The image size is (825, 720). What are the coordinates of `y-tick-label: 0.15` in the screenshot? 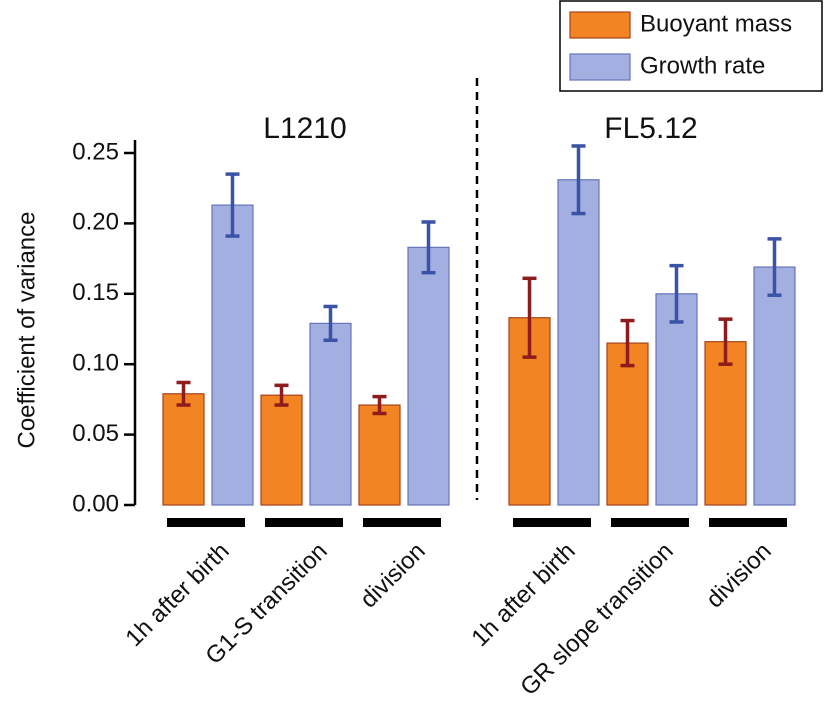 It's located at (95, 292).